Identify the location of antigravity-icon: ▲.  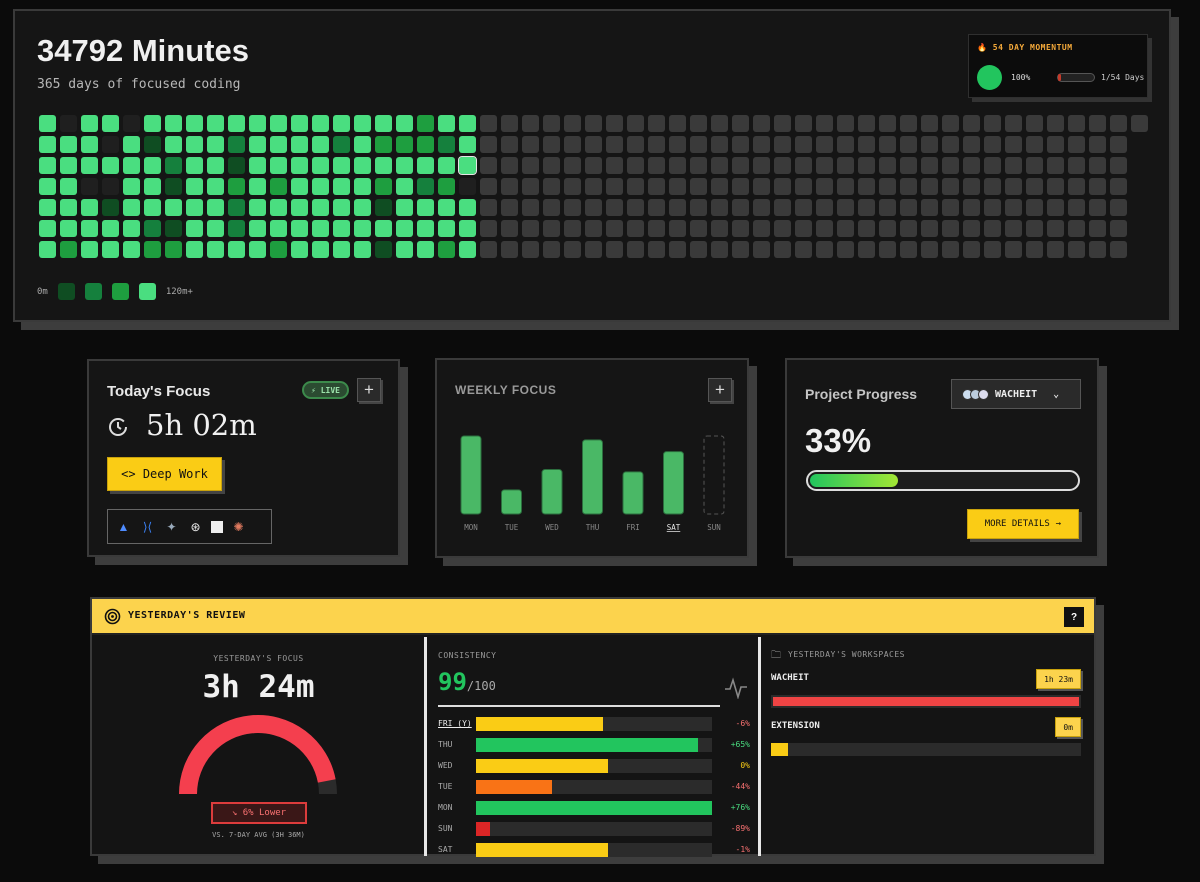
(123, 526).